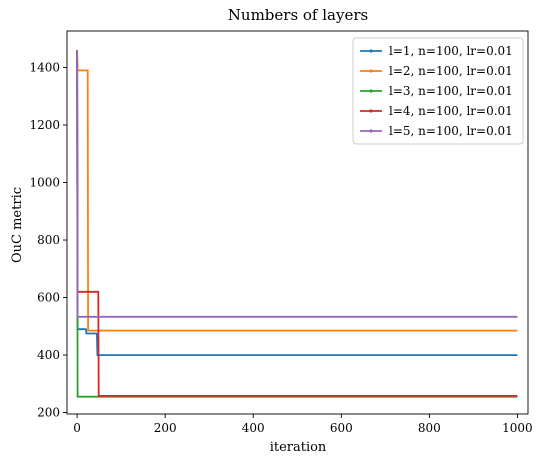  Describe the element at coordinates (451, 51) in the screenshot. I see `legend-label: l=1, n=100, lr=0.01` at that location.